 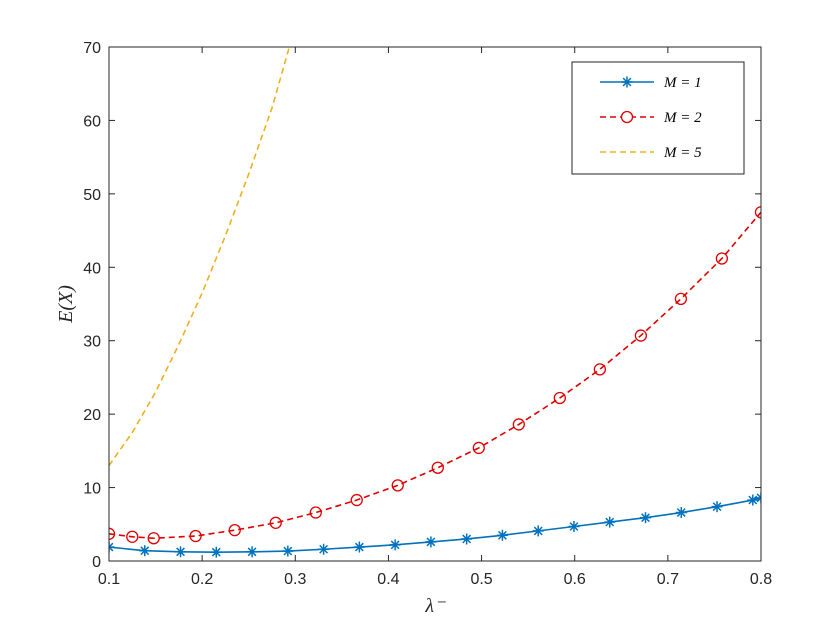 What do you see at coordinates (92, 342) in the screenshot?
I see `y-tick-label: 30` at bounding box center [92, 342].